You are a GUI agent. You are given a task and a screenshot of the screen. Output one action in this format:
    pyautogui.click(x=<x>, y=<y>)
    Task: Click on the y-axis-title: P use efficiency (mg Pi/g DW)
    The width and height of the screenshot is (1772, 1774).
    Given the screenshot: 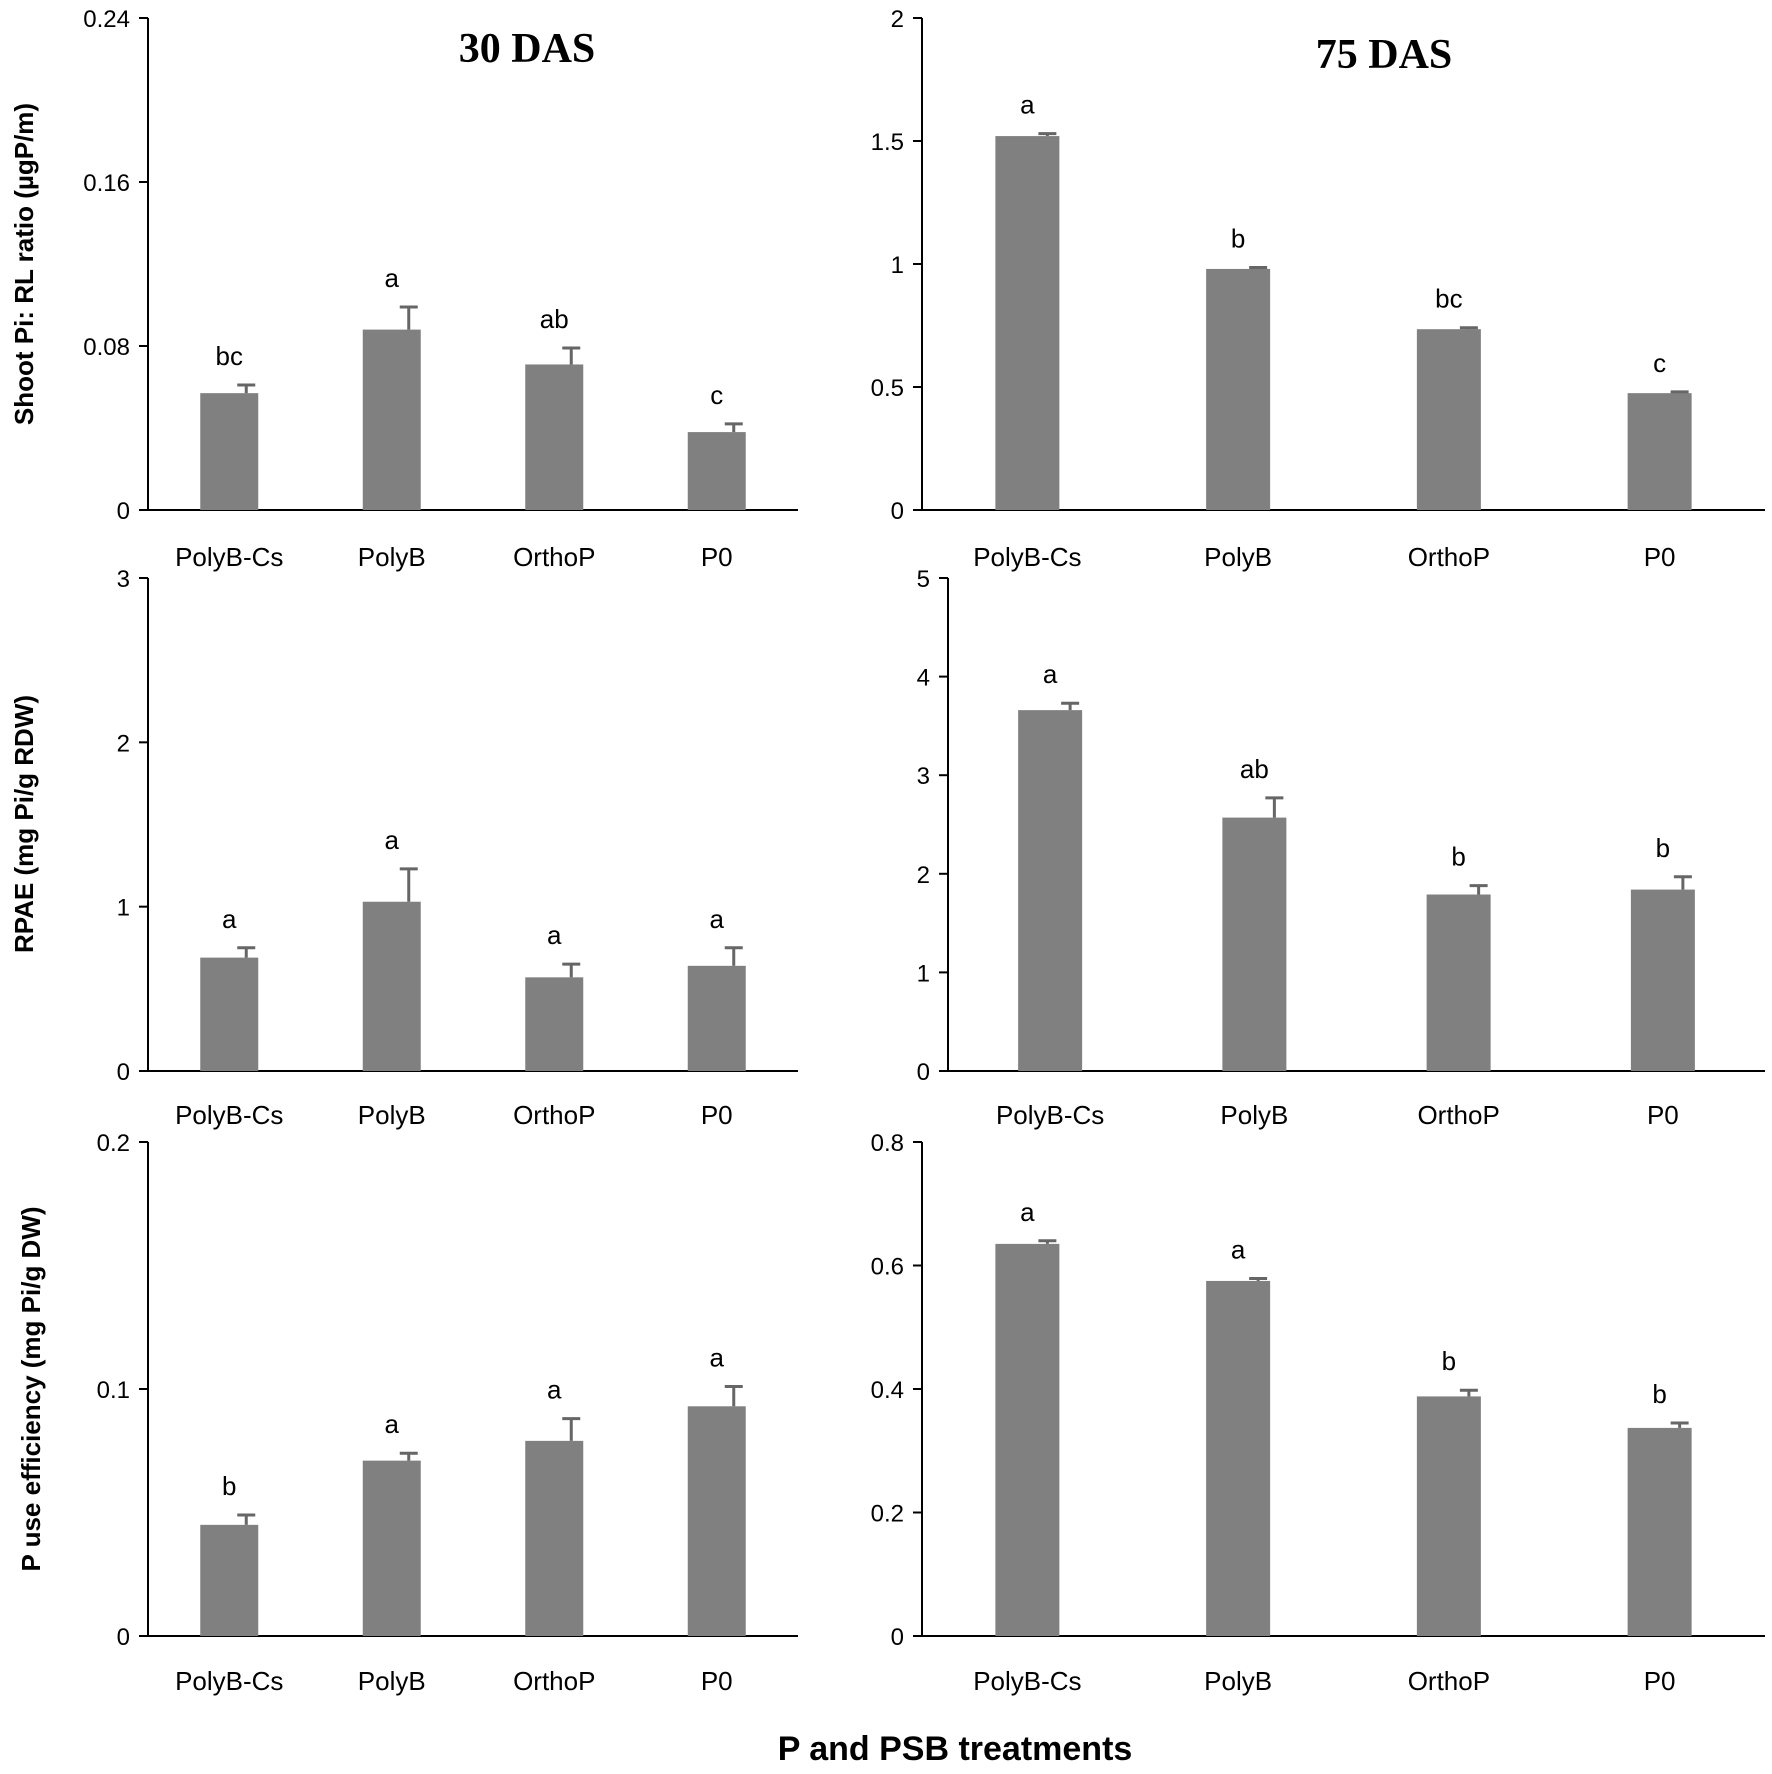 What is the action you would take?
    pyautogui.click(x=31, y=1388)
    